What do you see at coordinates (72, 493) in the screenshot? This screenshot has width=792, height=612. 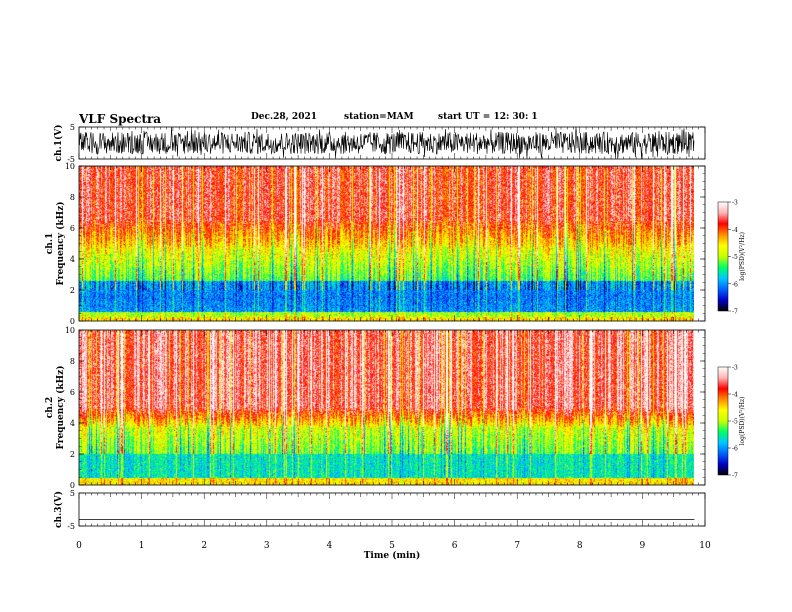 I see `ch3-waveform-ytick-label: 5` at bounding box center [72, 493].